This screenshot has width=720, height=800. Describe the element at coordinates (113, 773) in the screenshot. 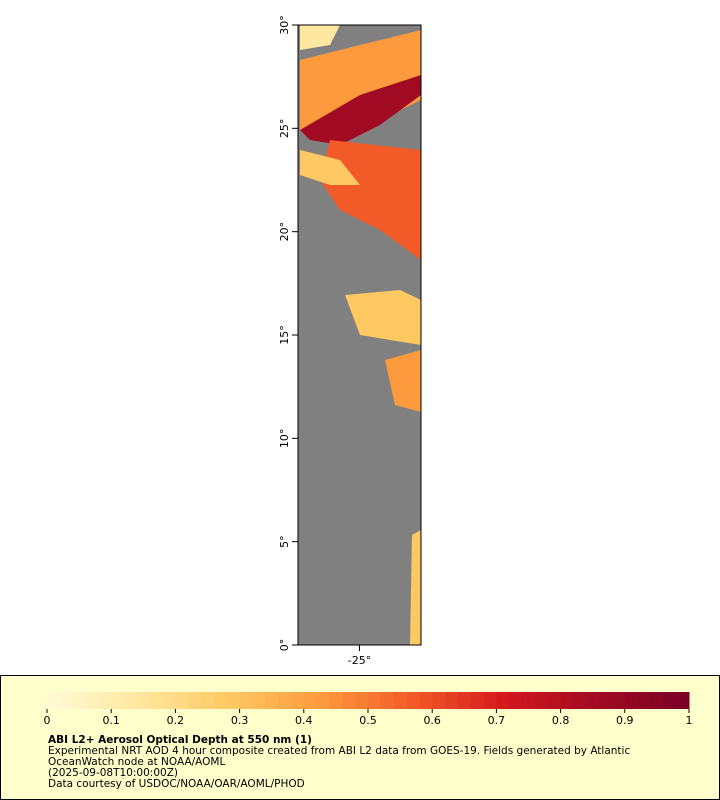

I see `legend-line: (2025-09-08T10:00:00Z)` at that location.